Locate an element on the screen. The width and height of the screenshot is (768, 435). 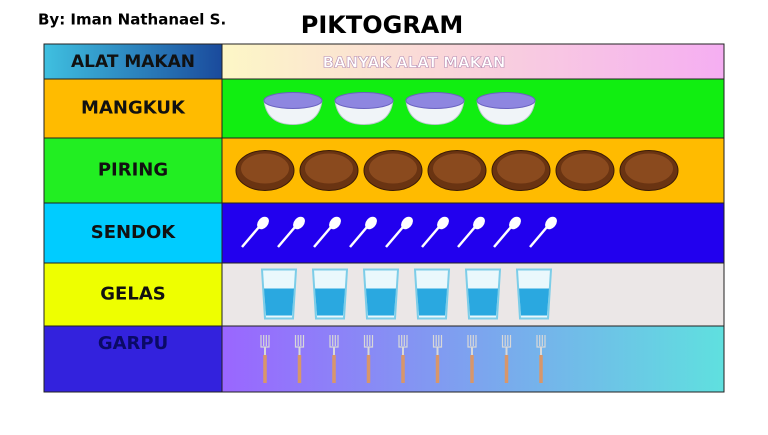
category-label: MANGKUK is located at coordinates (133, 108).